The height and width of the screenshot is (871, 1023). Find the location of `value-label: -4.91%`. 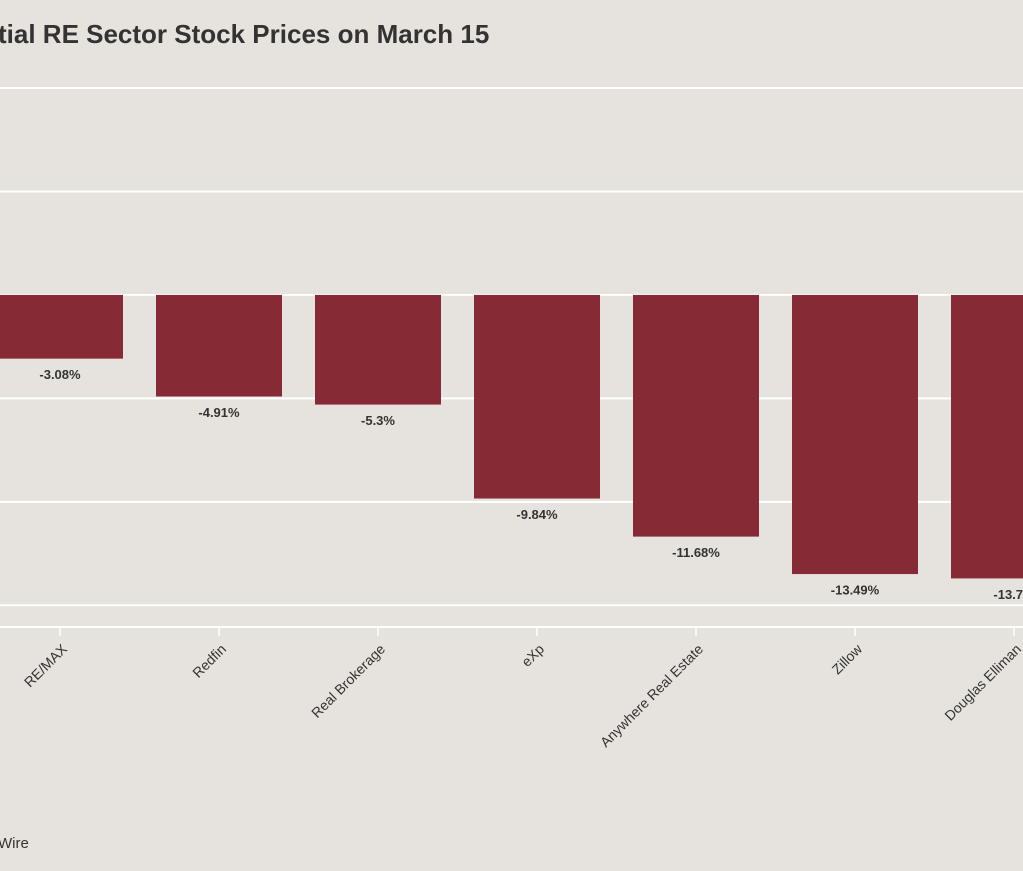

value-label: -4.91% is located at coordinates (219, 412).